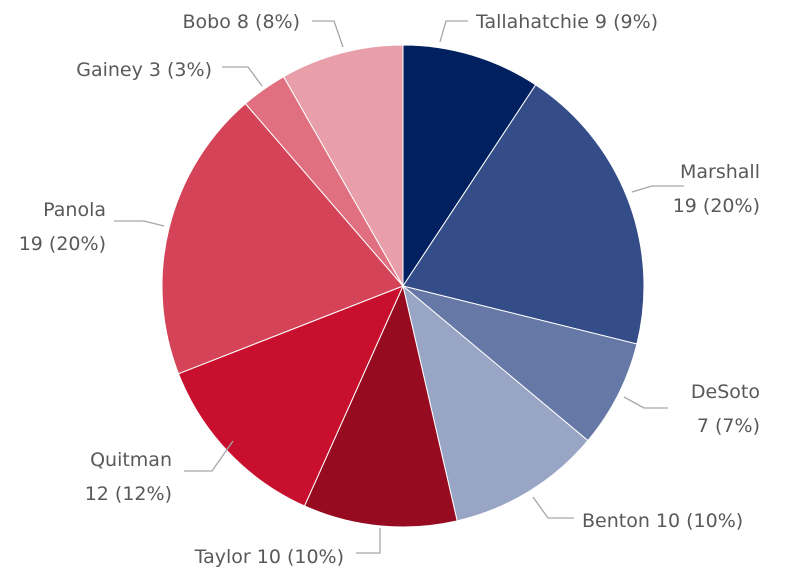  What do you see at coordinates (269, 557) in the screenshot?
I see `data-label-taylor: Taylor 10 (10%)` at bounding box center [269, 557].